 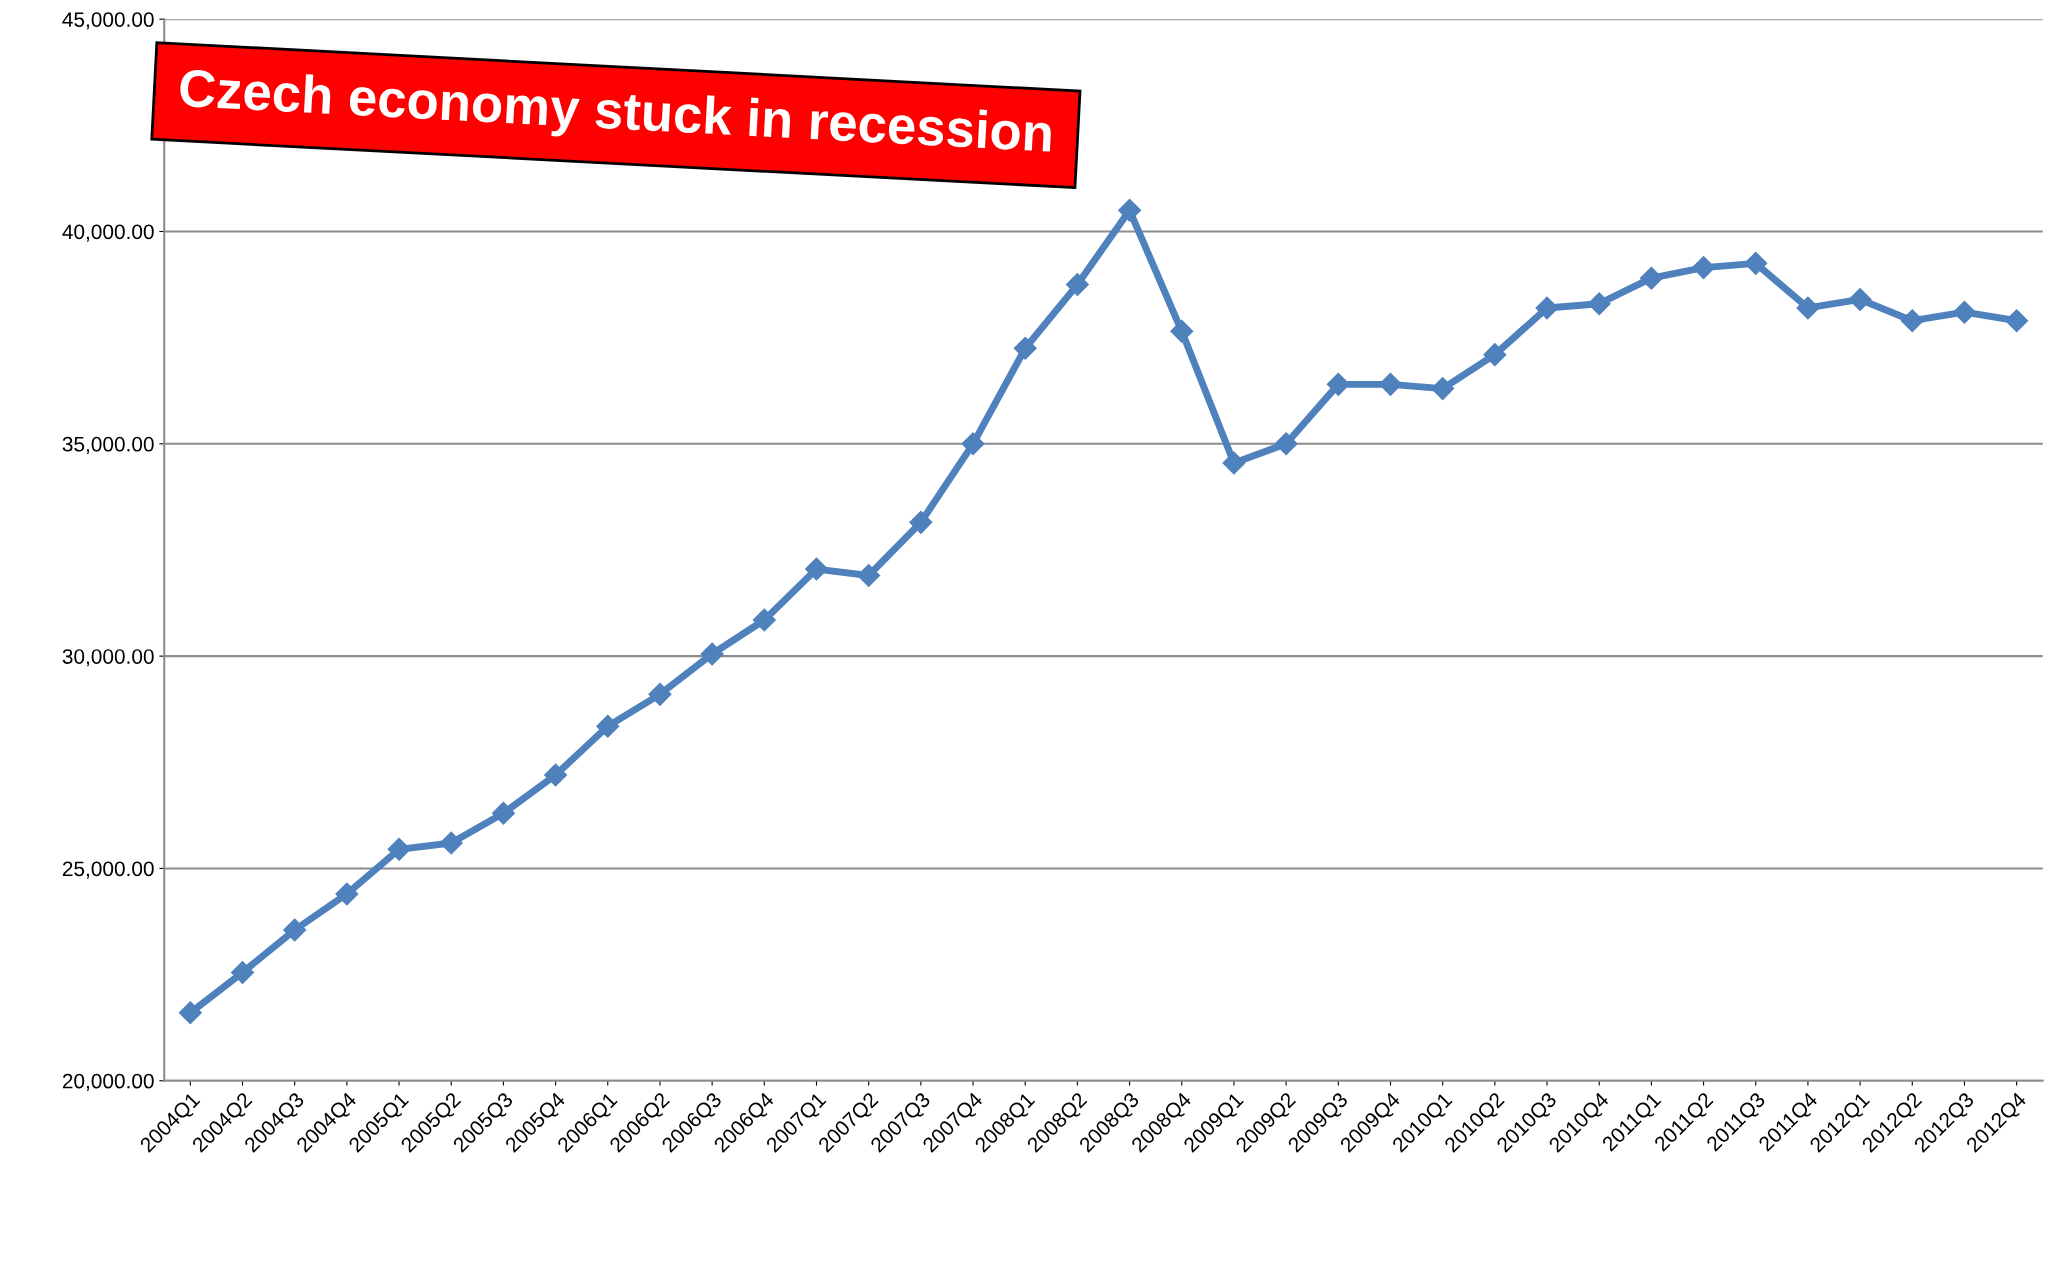 What do you see at coordinates (108, 21) in the screenshot?
I see `y-tick-label: 45,000.00` at bounding box center [108, 21].